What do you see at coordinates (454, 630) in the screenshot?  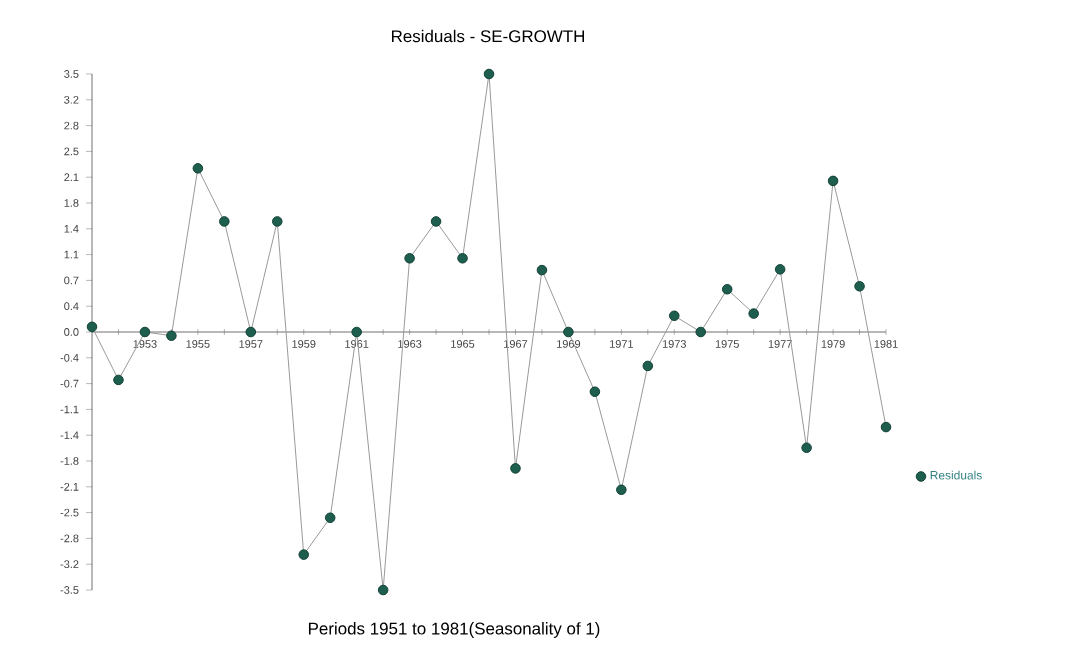 I see `x-axis-title: Periods 1951 to 1981(Seasonality of 1)` at bounding box center [454, 630].